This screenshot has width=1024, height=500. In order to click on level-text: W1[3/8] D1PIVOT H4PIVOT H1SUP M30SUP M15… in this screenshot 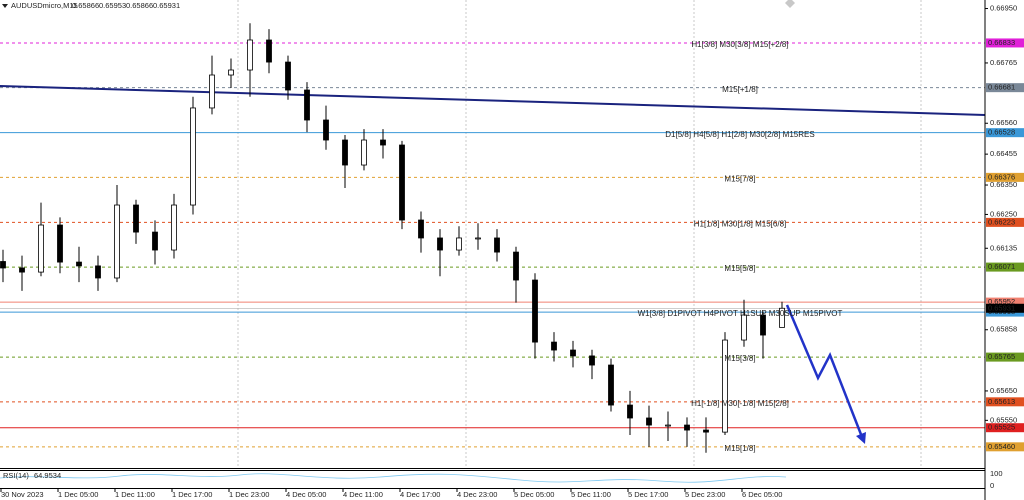, I will do `click(740, 313)`.